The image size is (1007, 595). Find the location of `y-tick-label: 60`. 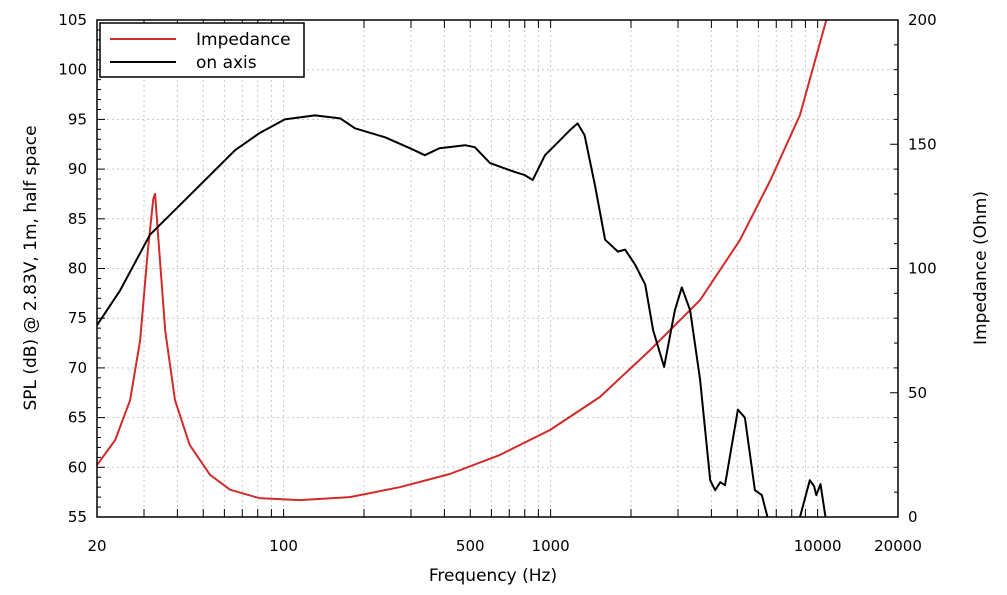

y-tick-label: 60 is located at coordinates (77, 467).